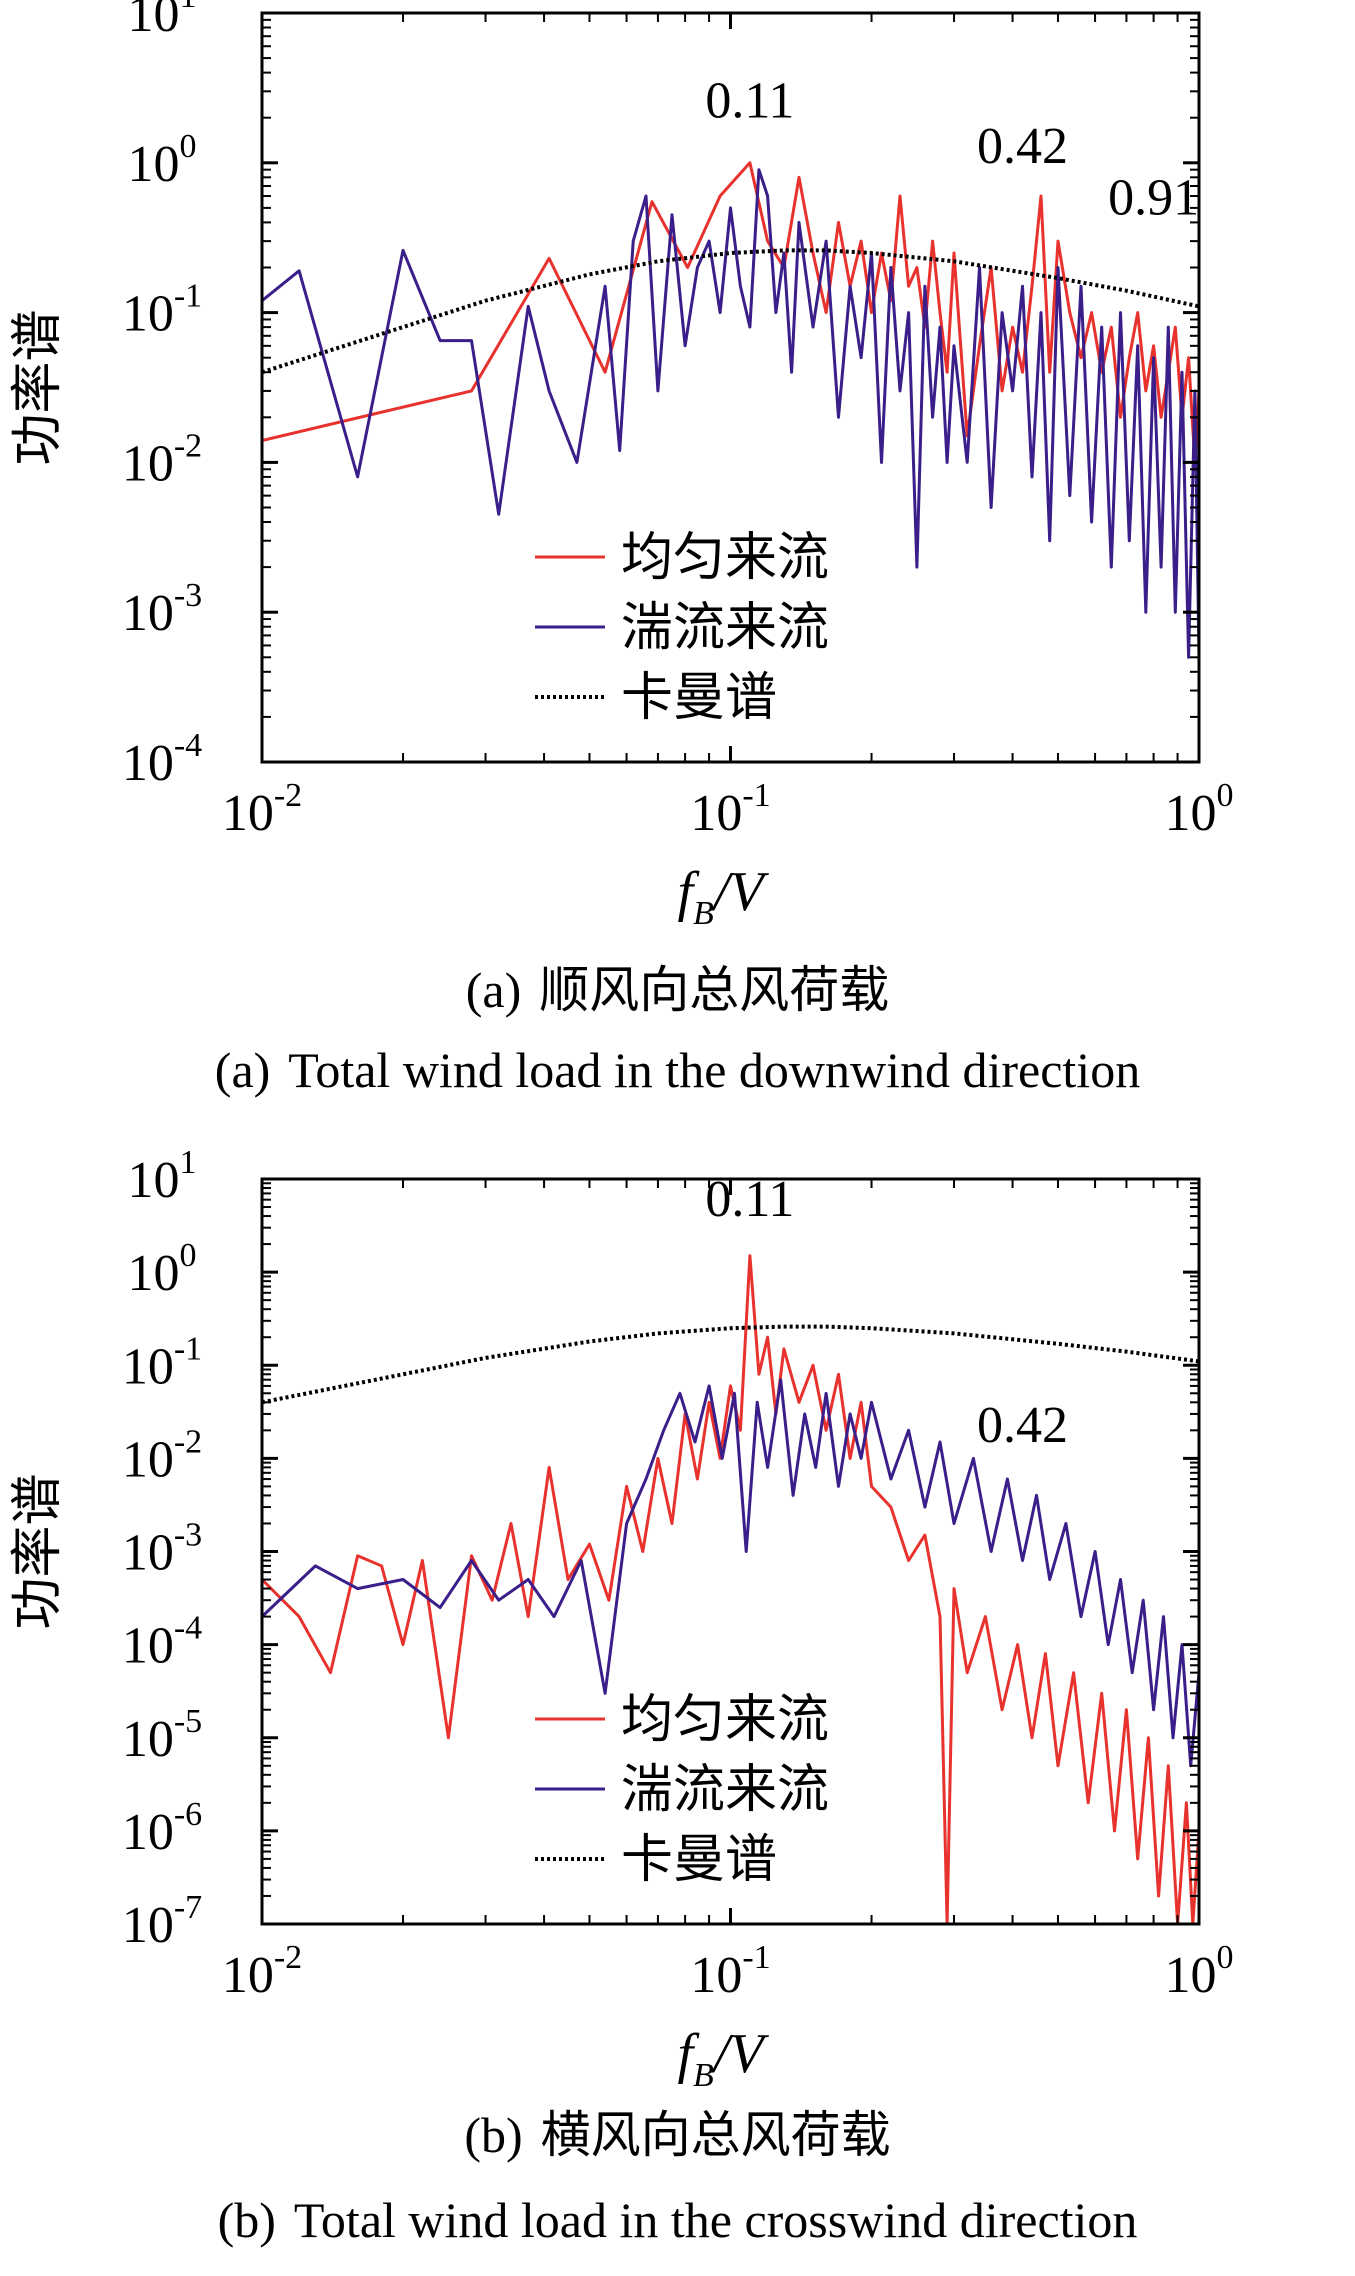 The image size is (1355, 2276). What do you see at coordinates (246, 2220) in the screenshot?
I see `caption-b-en-label: (b)` at bounding box center [246, 2220].